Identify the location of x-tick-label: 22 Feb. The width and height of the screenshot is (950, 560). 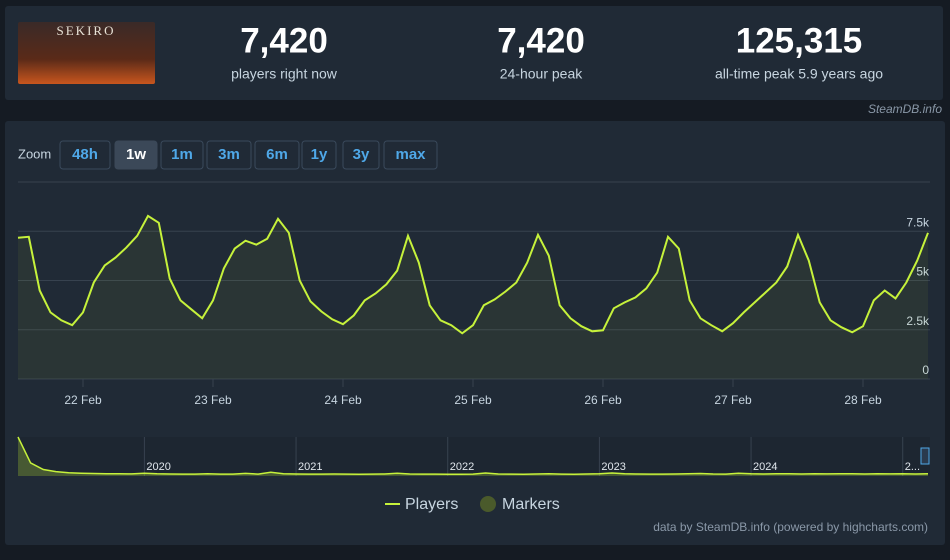
(83, 400).